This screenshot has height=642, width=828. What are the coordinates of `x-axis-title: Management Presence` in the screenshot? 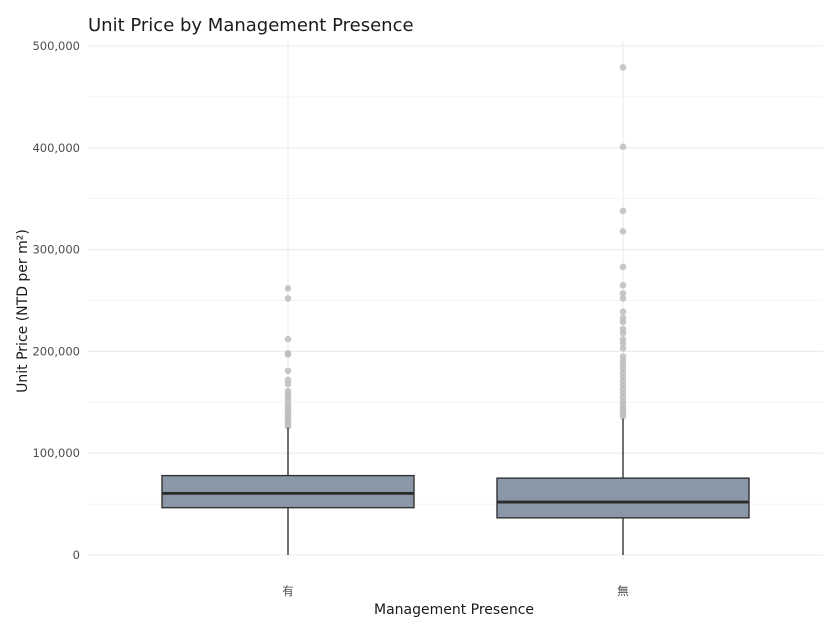 It's located at (454, 610).